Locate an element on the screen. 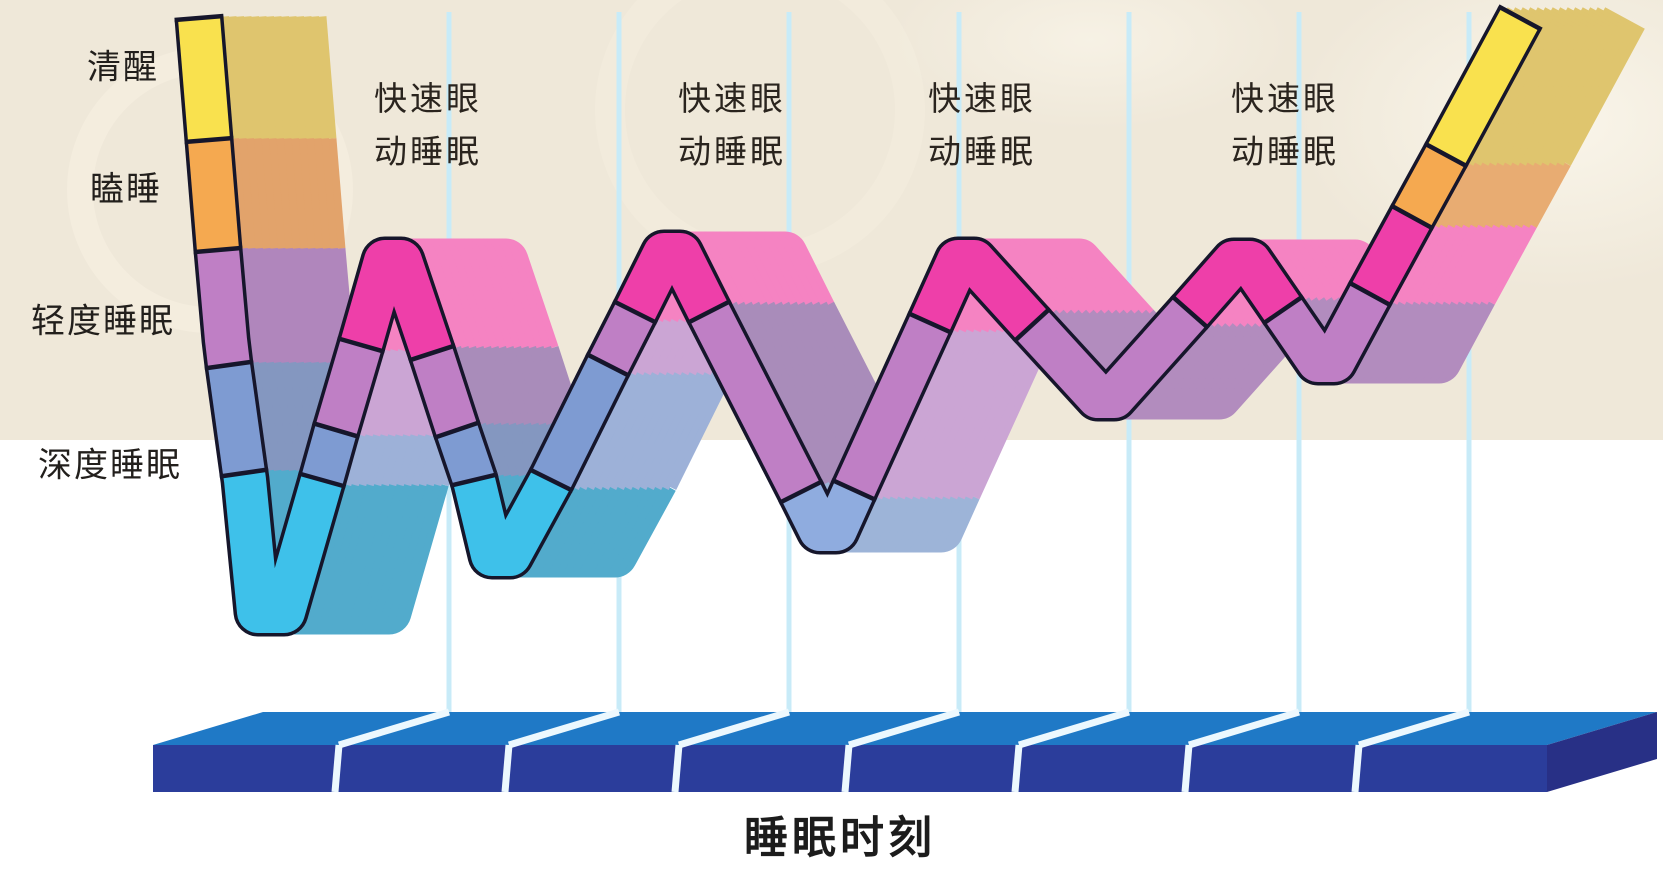 Image resolution: width=1663 pixels, height=870 pixels. light-glow is located at coordinates (1090, 65).